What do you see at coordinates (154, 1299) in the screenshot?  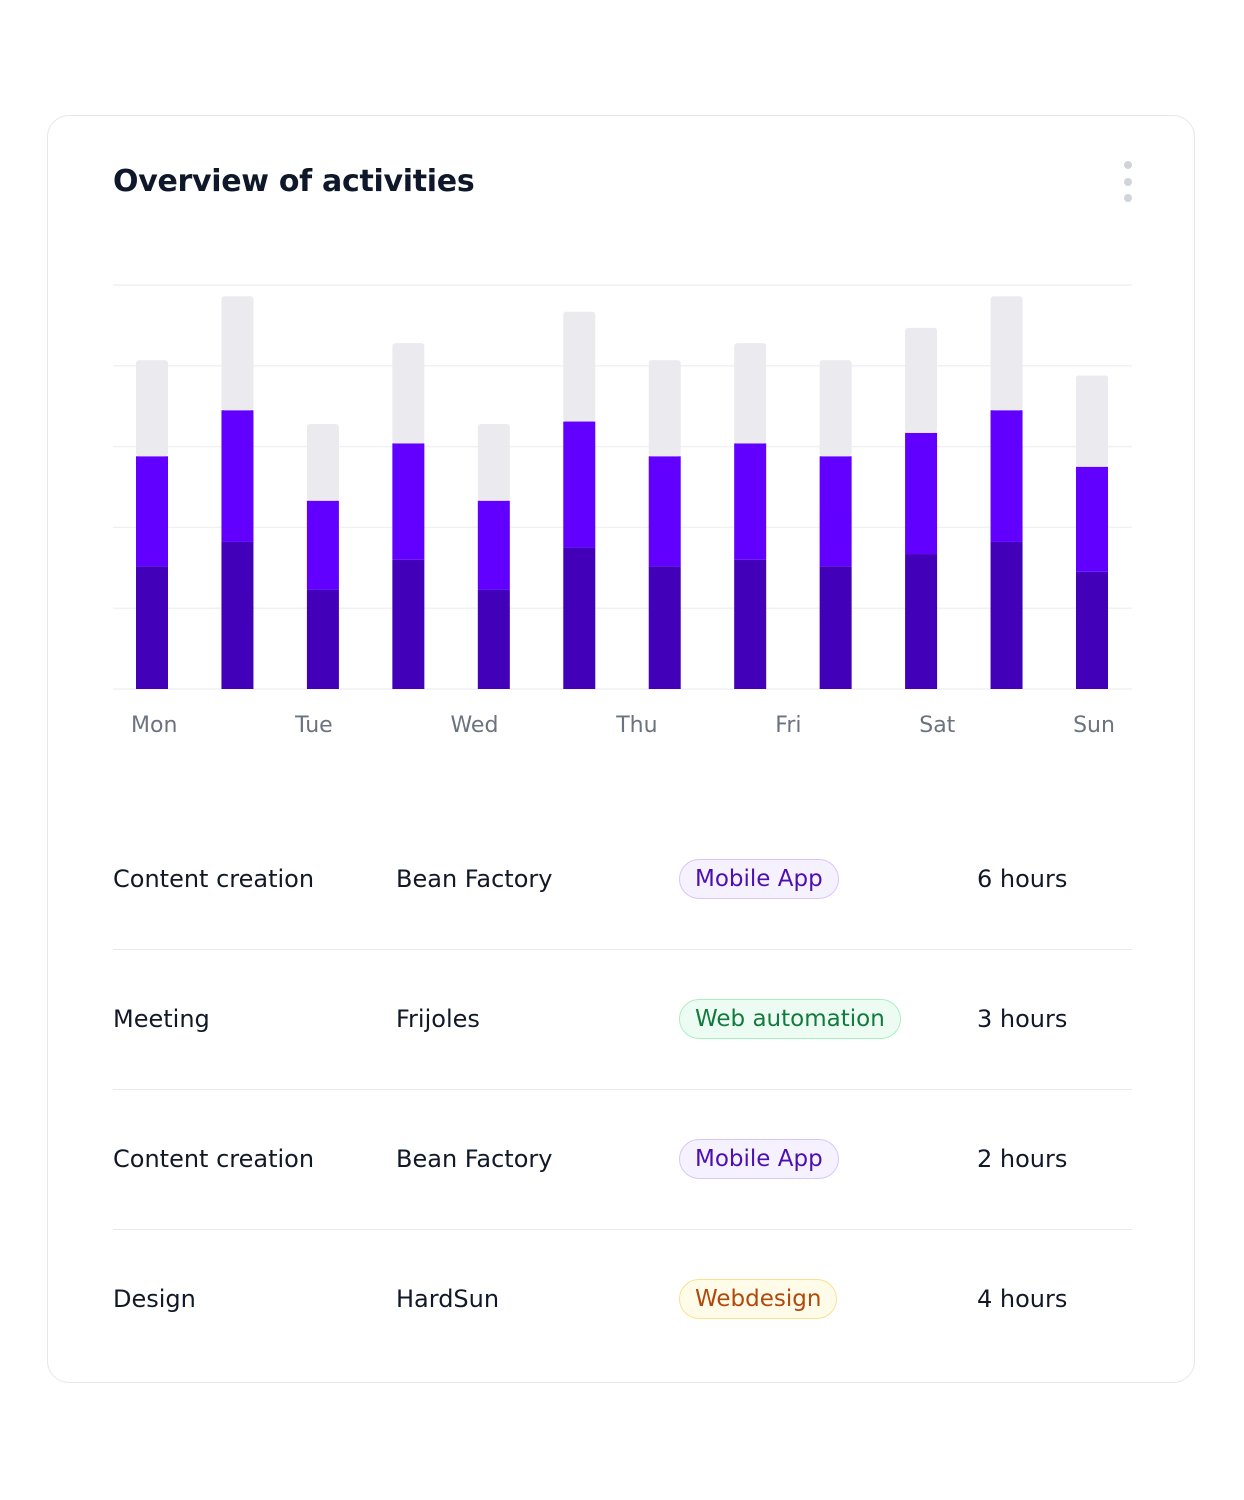 I see `table-cell: Design` at bounding box center [154, 1299].